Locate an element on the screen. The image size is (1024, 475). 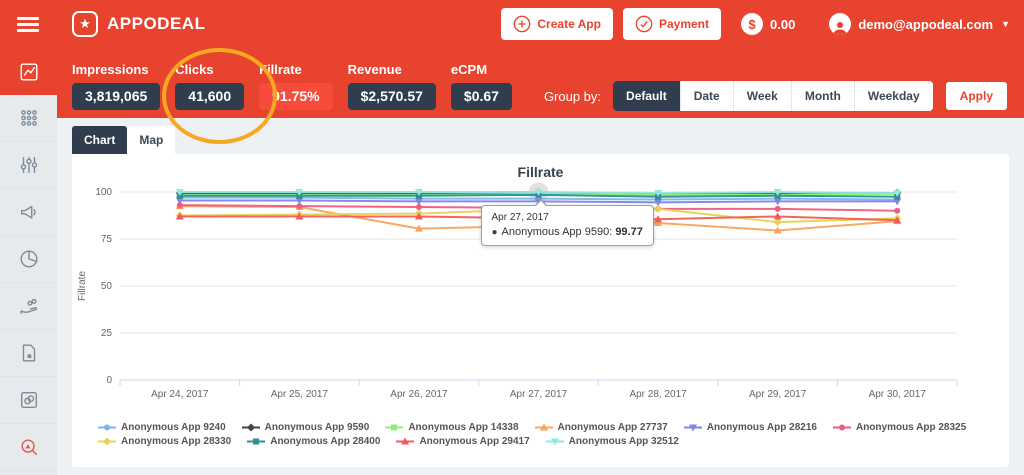
megaphone-icon is located at coordinates (28, 212).